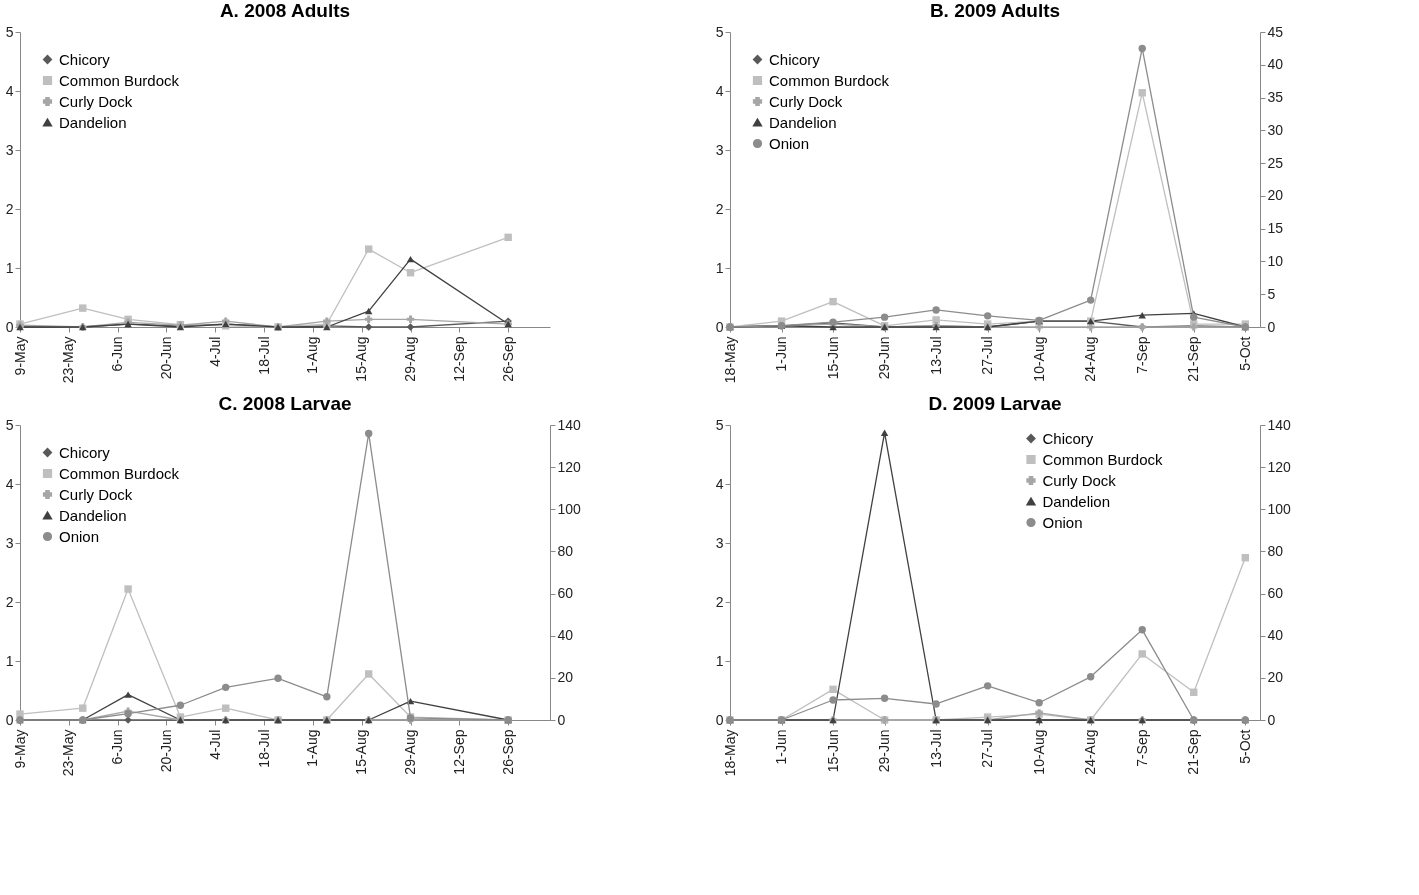 The image size is (1419, 895). I want to click on chart-title: C. 2008 Larvae, so click(285, 403).